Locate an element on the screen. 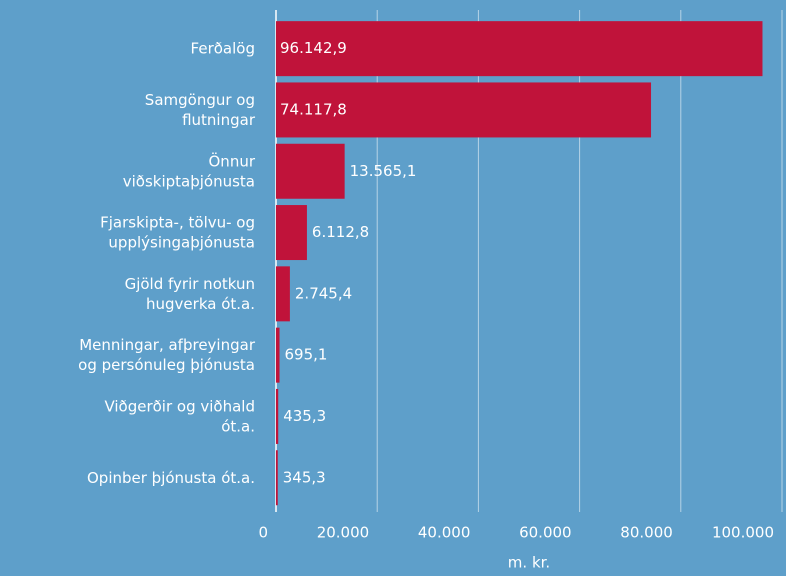  y-tick-label-line: Fjarskipta-, tölvu- og is located at coordinates (177, 222).